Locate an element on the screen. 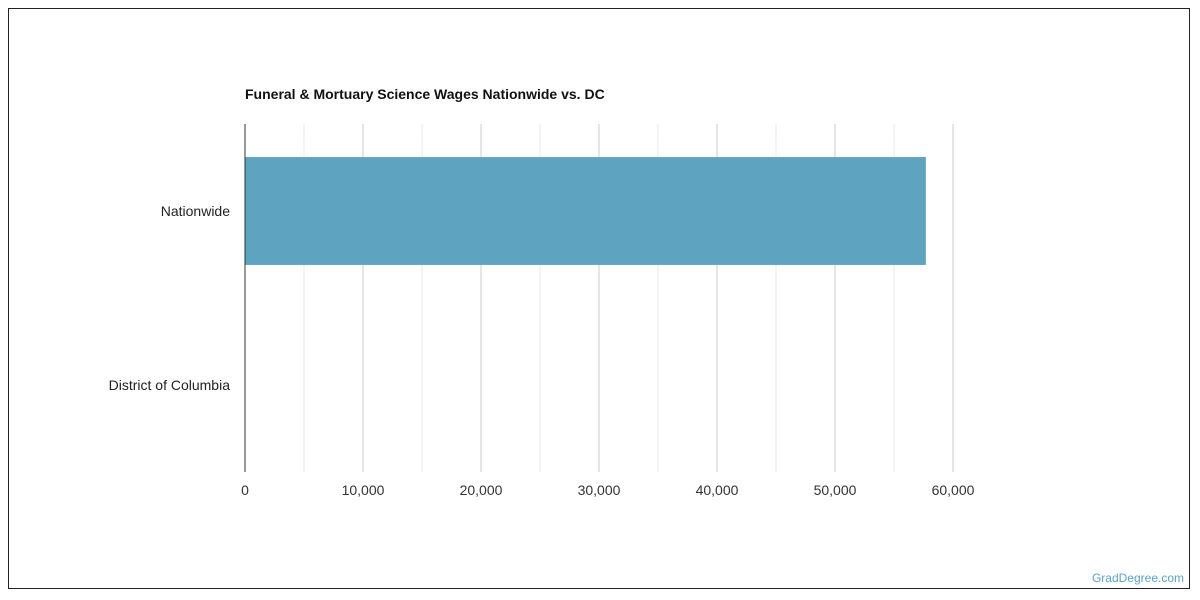 The width and height of the screenshot is (1200, 600). x-tick-label: 50,000 is located at coordinates (835, 490).